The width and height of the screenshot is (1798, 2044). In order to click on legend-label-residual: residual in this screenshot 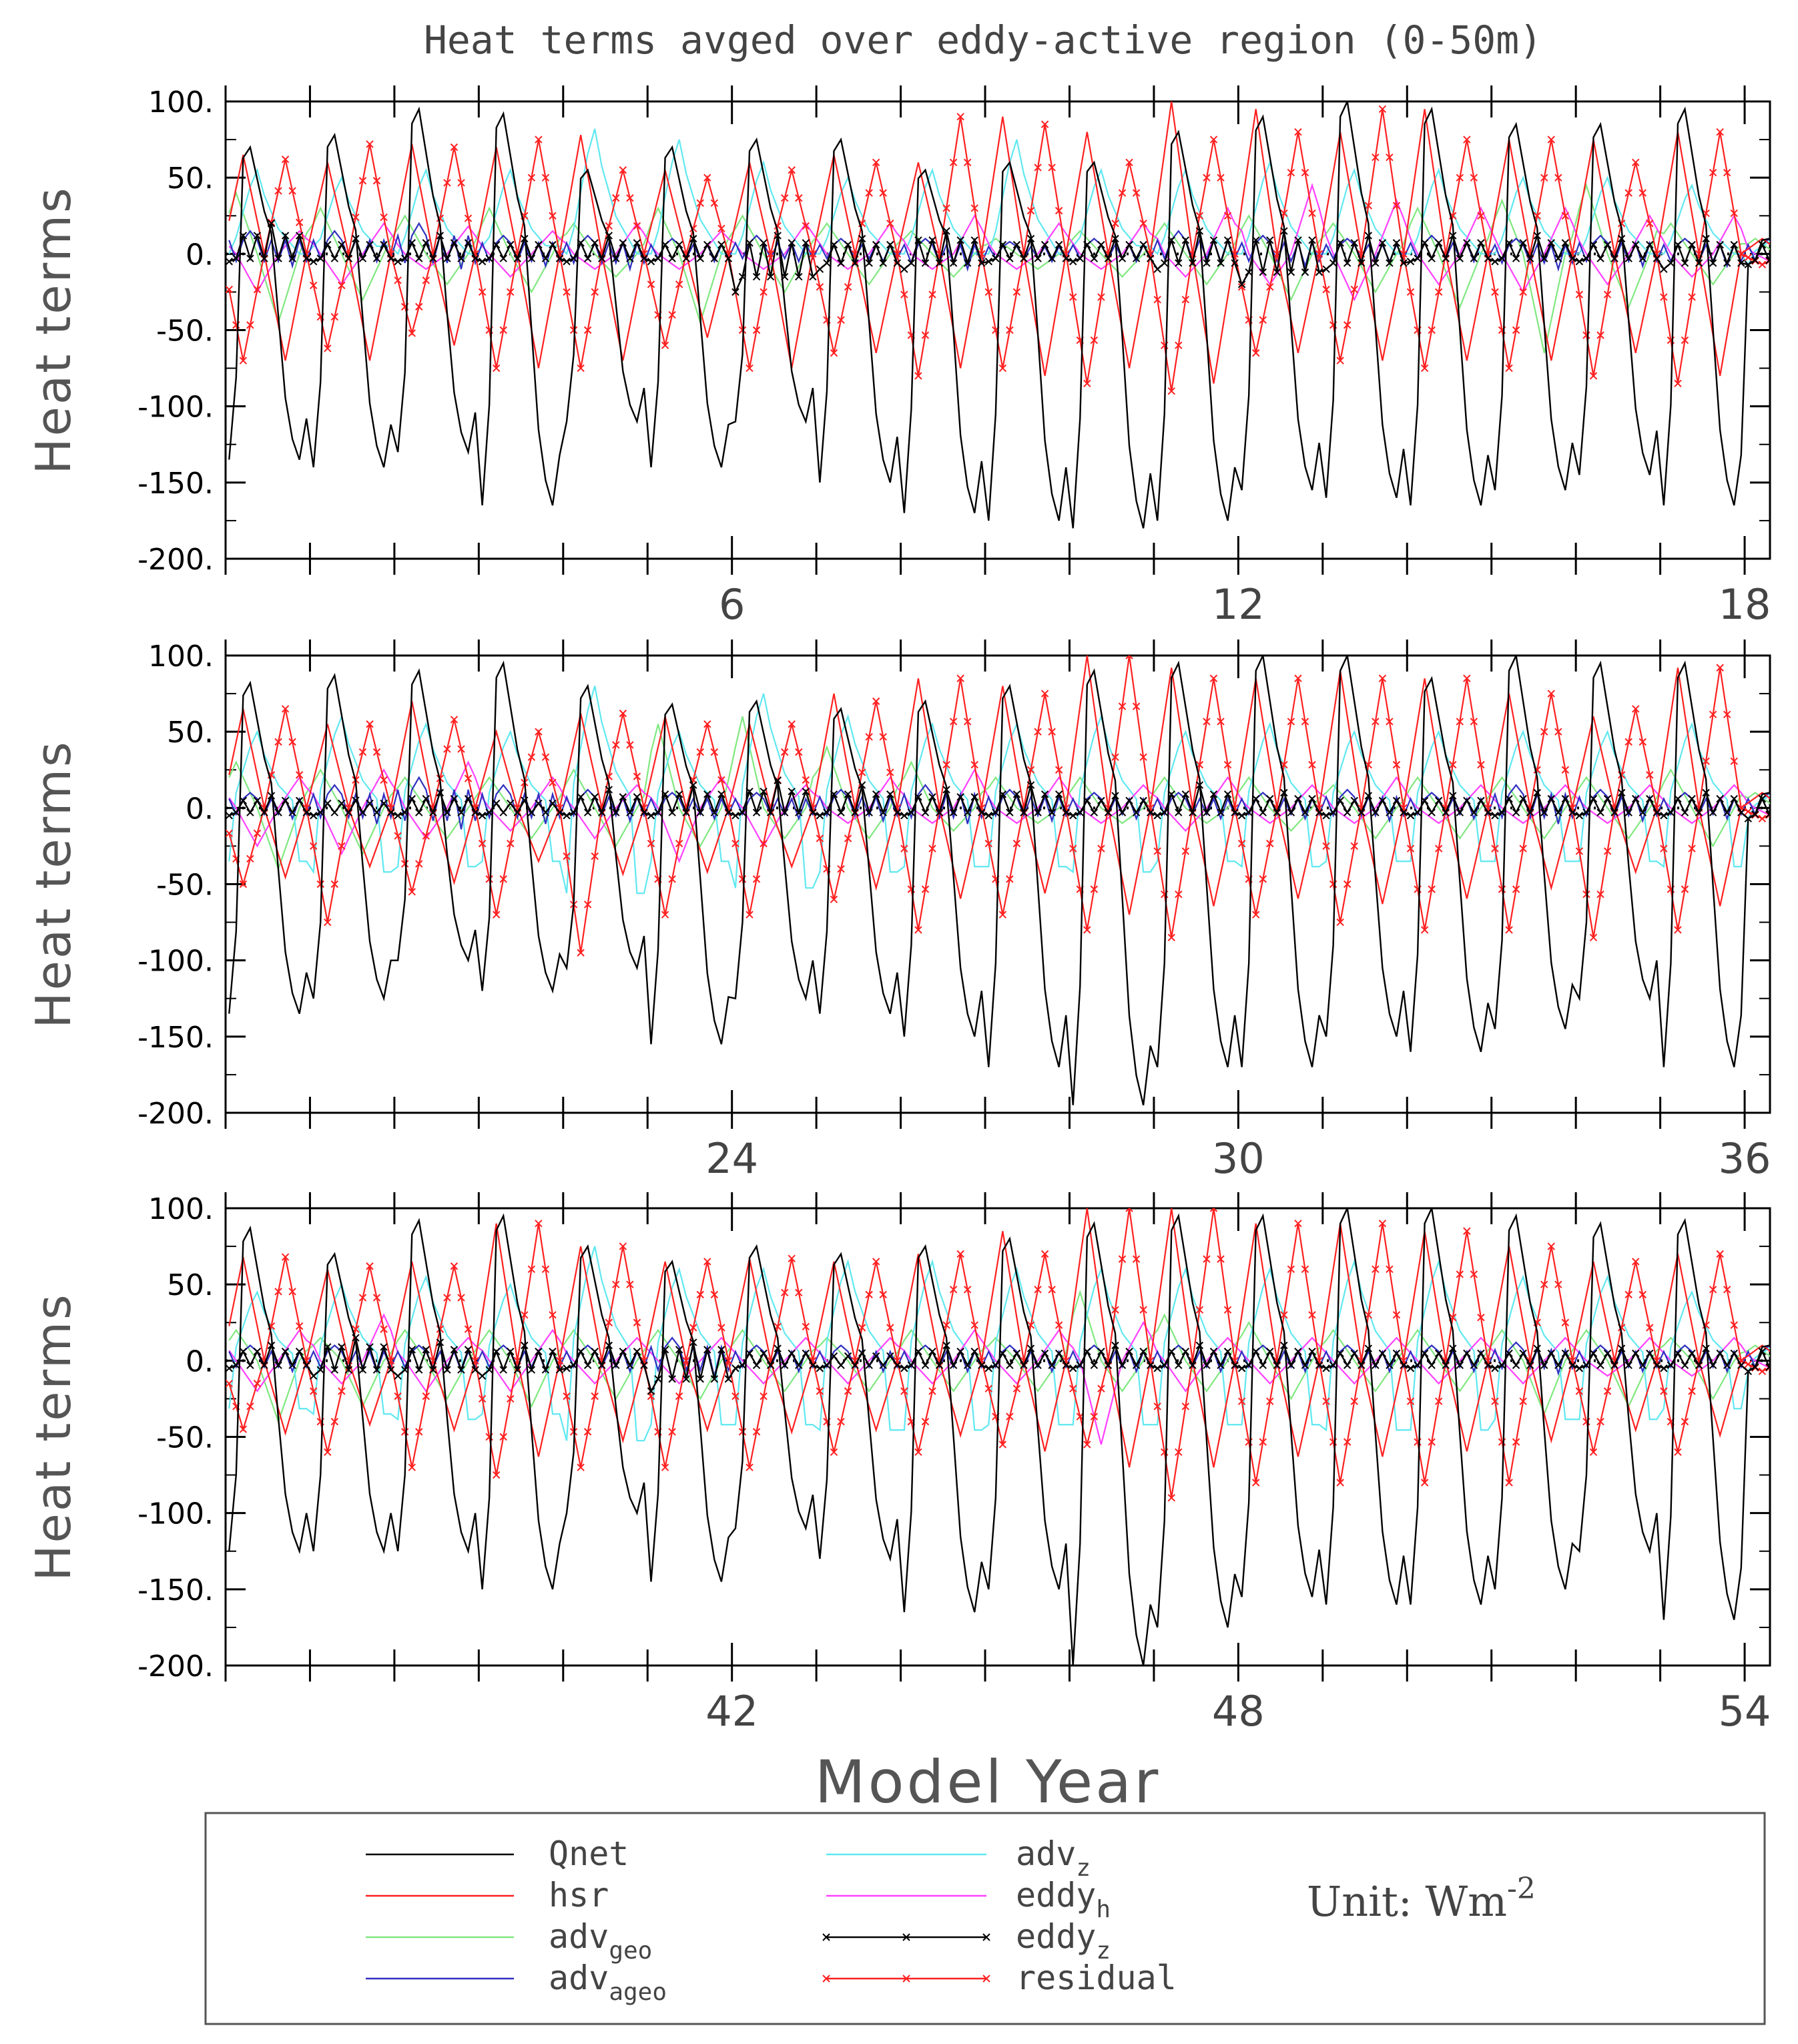, I will do `click(1097, 1978)`.